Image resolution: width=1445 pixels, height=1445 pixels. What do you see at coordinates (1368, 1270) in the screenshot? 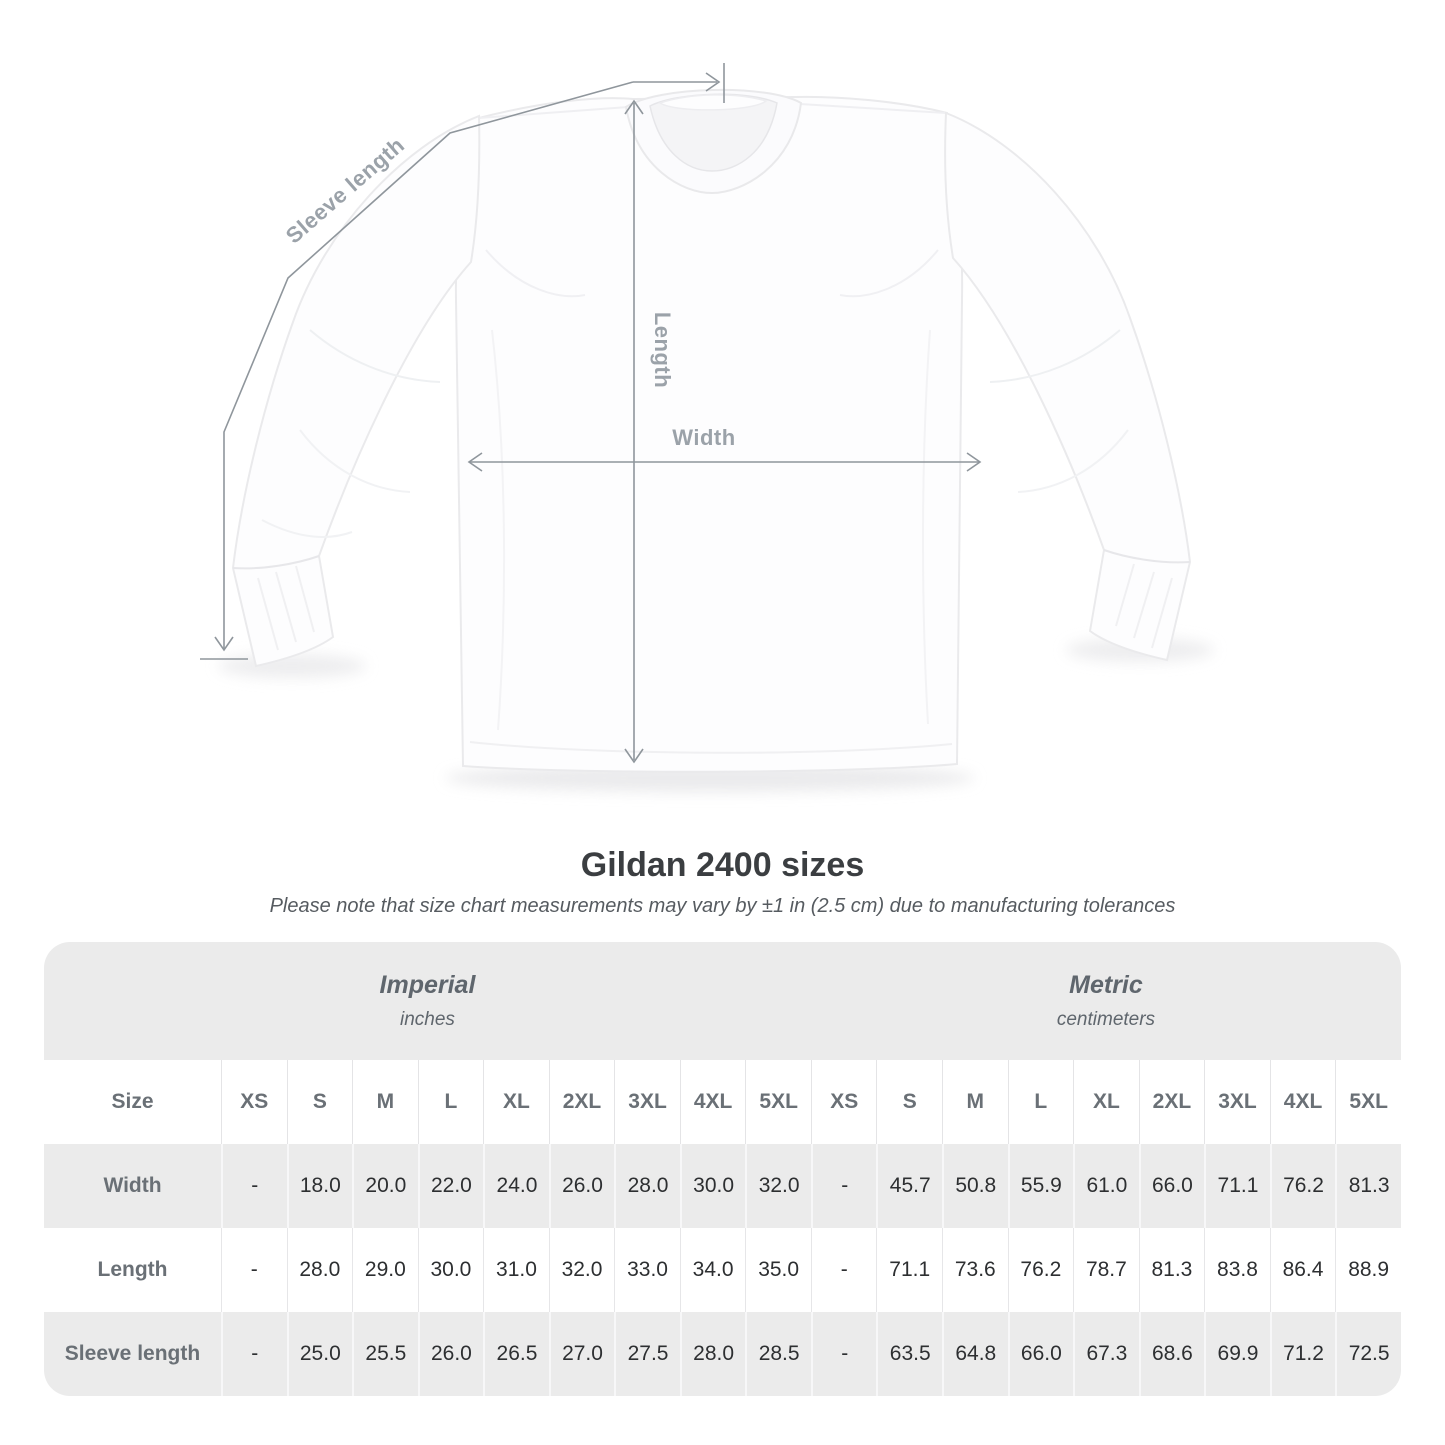
I see `measurement-cell: 88.9` at bounding box center [1368, 1270].